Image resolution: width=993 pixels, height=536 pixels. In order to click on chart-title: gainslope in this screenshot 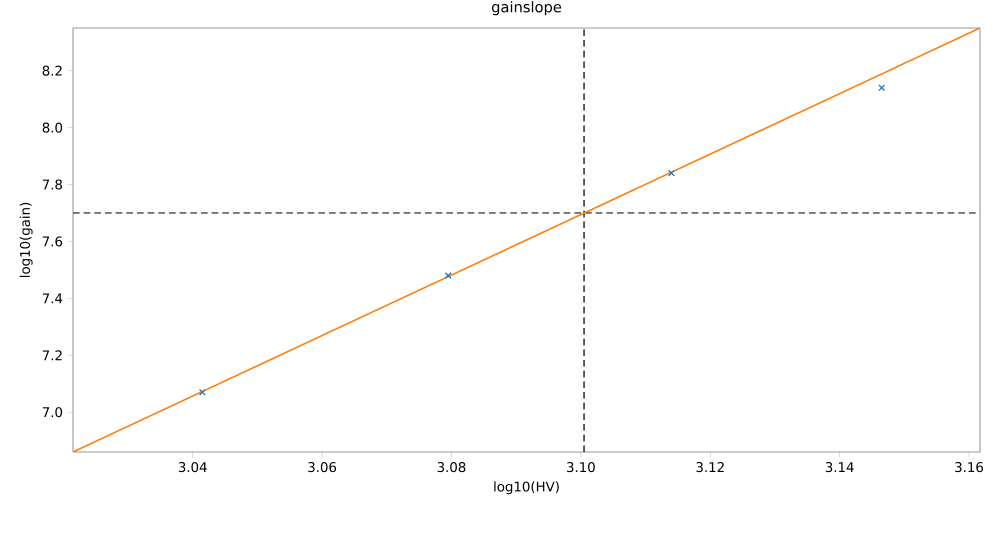, I will do `click(527, 8)`.